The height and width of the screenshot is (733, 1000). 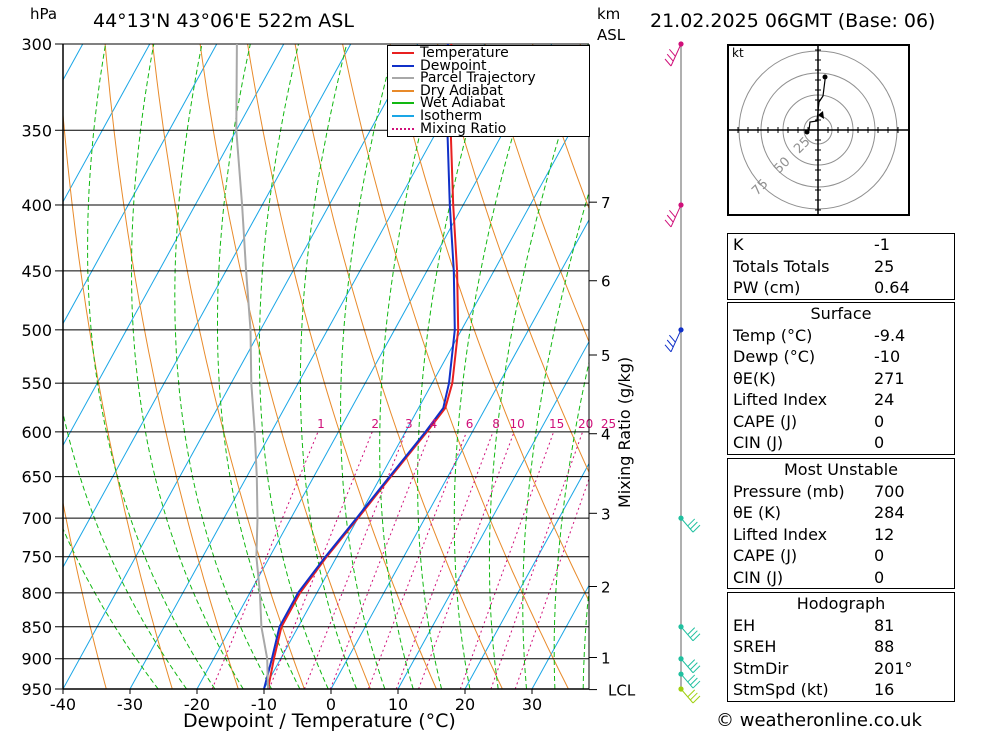 I want to click on mixing-ratio-label: 8, so click(x=496, y=424).